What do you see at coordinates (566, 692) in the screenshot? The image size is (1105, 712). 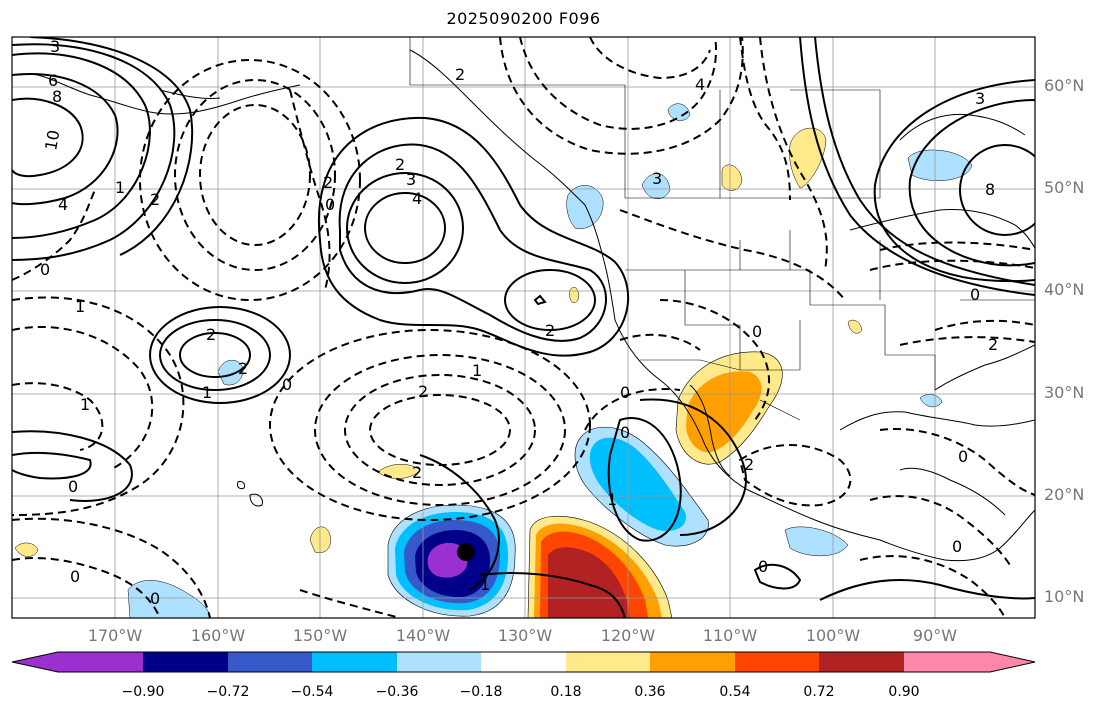 I see `colorbar-tick-label: 0.18` at bounding box center [566, 692].